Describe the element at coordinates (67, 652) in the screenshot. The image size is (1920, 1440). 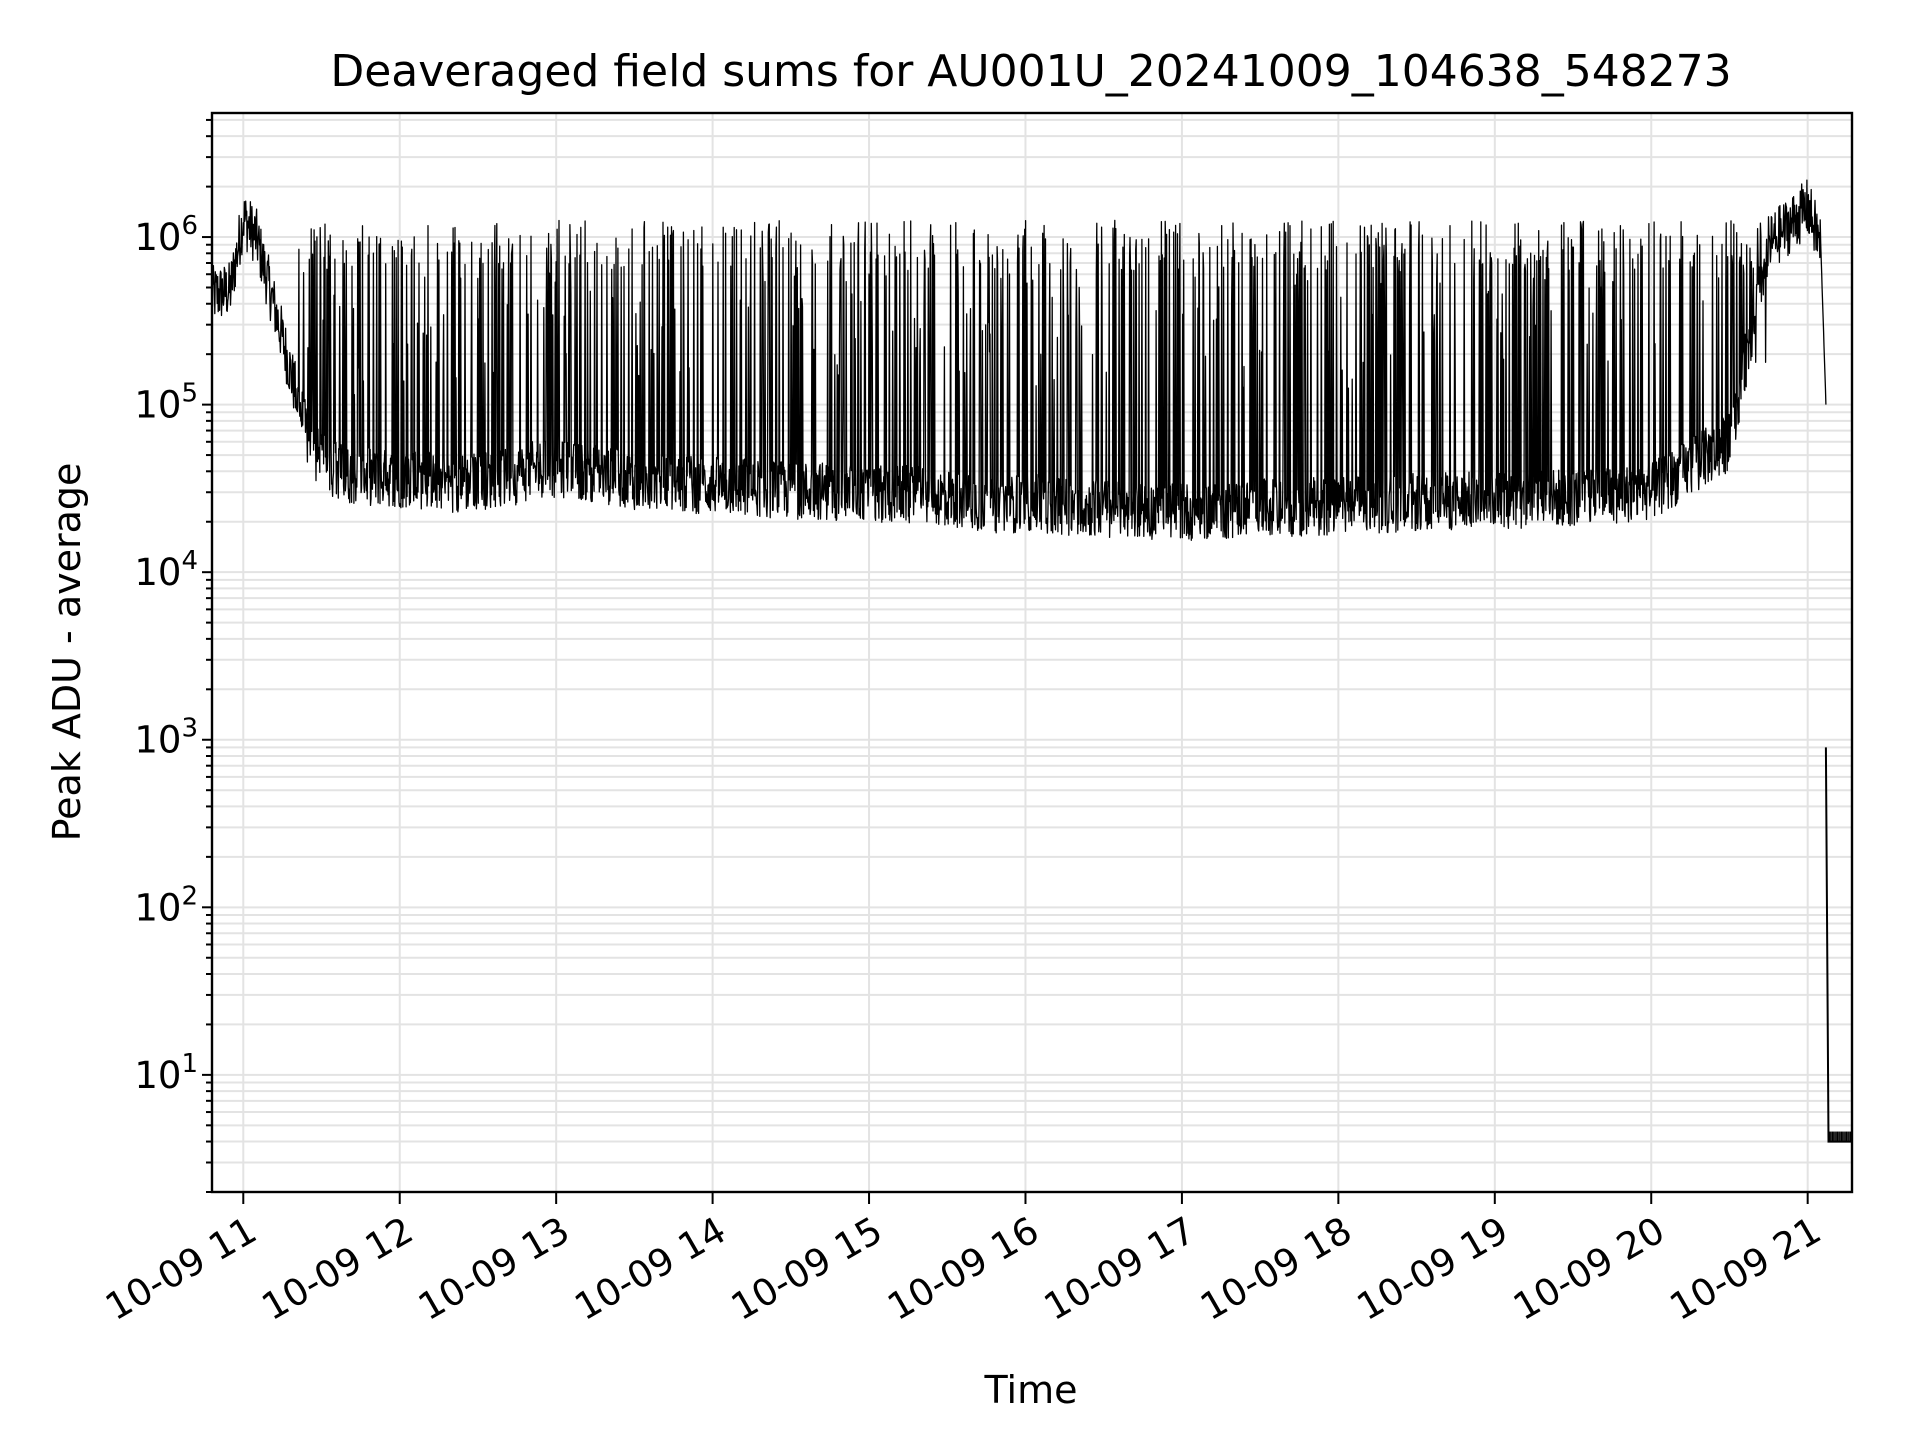
I see `y-axis-label: Peak ADU - average` at that location.